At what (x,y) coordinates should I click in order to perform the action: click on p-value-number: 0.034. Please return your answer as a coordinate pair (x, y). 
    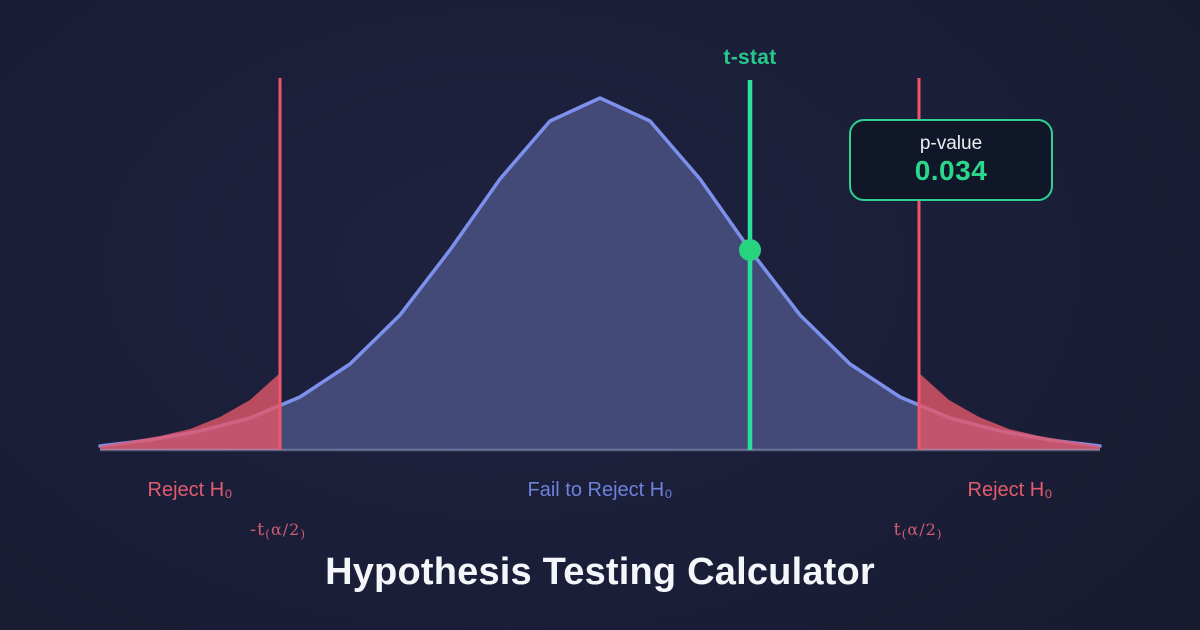
    Looking at the image, I should click on (951, 171).